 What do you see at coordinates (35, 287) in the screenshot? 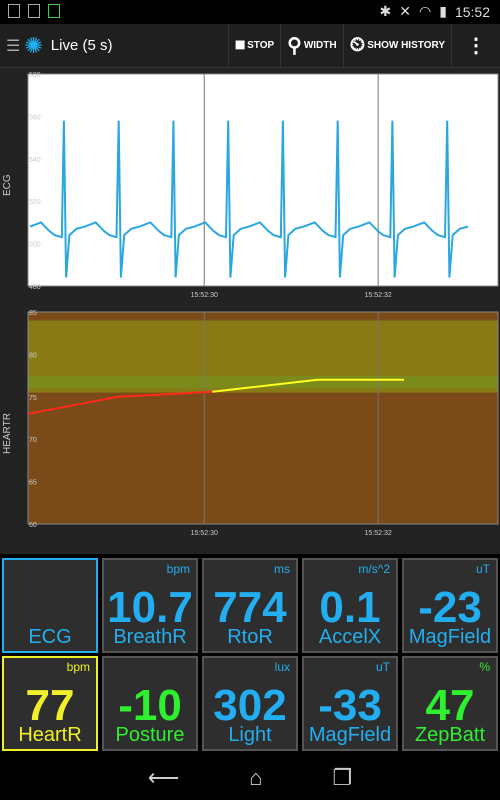
I see `ecg-y-tick-label: 480` at bounding box center [35, 287].